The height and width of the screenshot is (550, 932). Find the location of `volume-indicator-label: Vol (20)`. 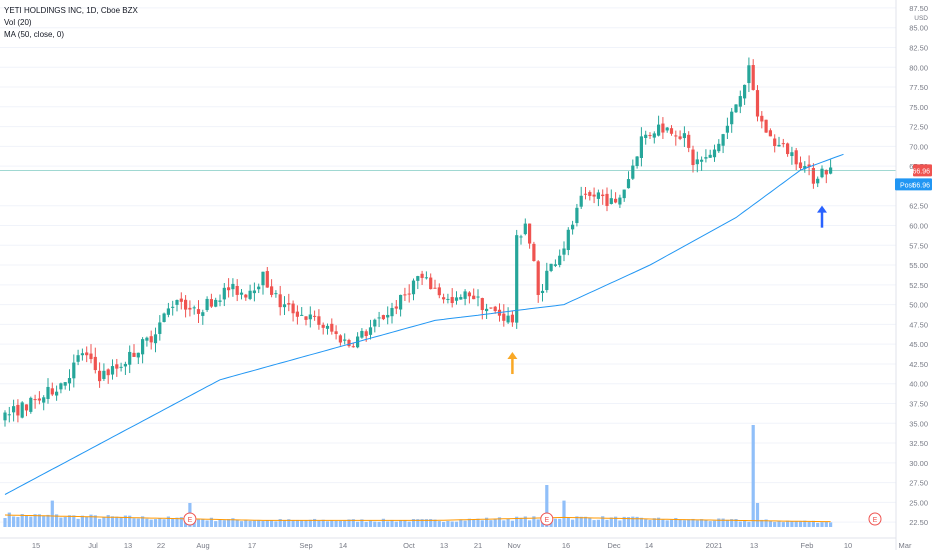

volume-indicator-label: Vol (20) is located at coordinates (18, 22).